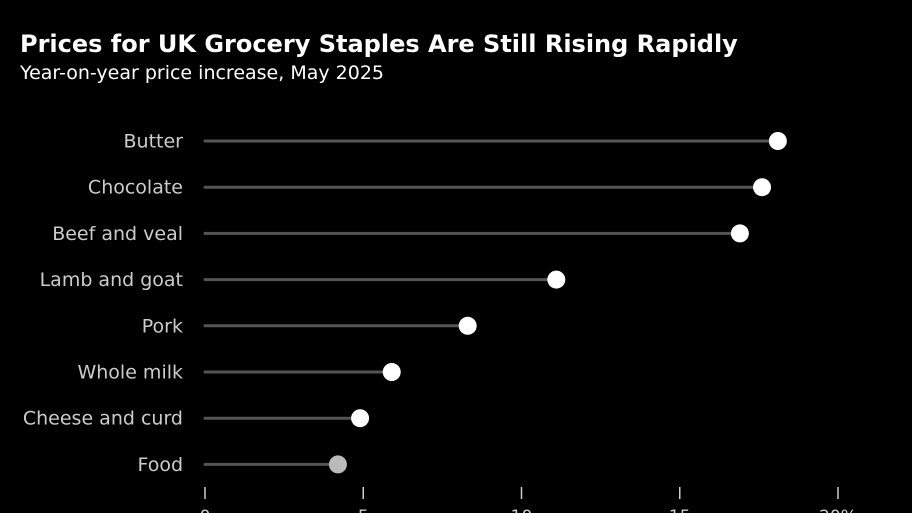  Describe the element at coordinates (162, 326) in the screenshot. I see `category-label-pork: Pork` at that location.